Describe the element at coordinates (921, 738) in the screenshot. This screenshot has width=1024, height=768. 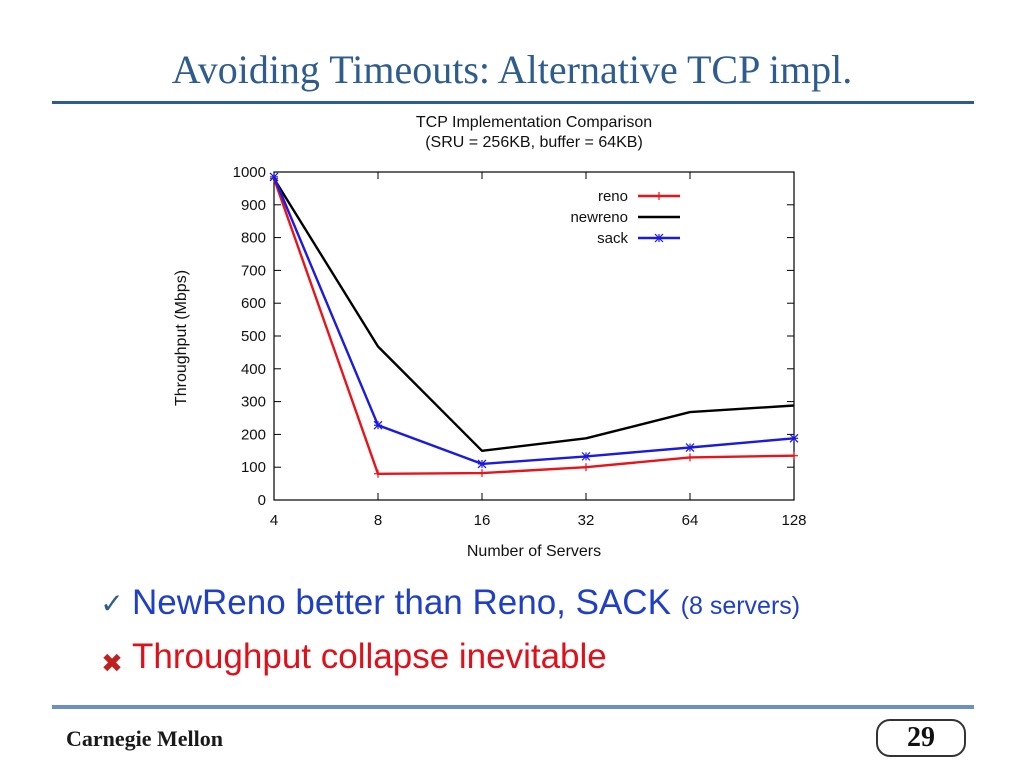
I see `page-number: 29` at that location.